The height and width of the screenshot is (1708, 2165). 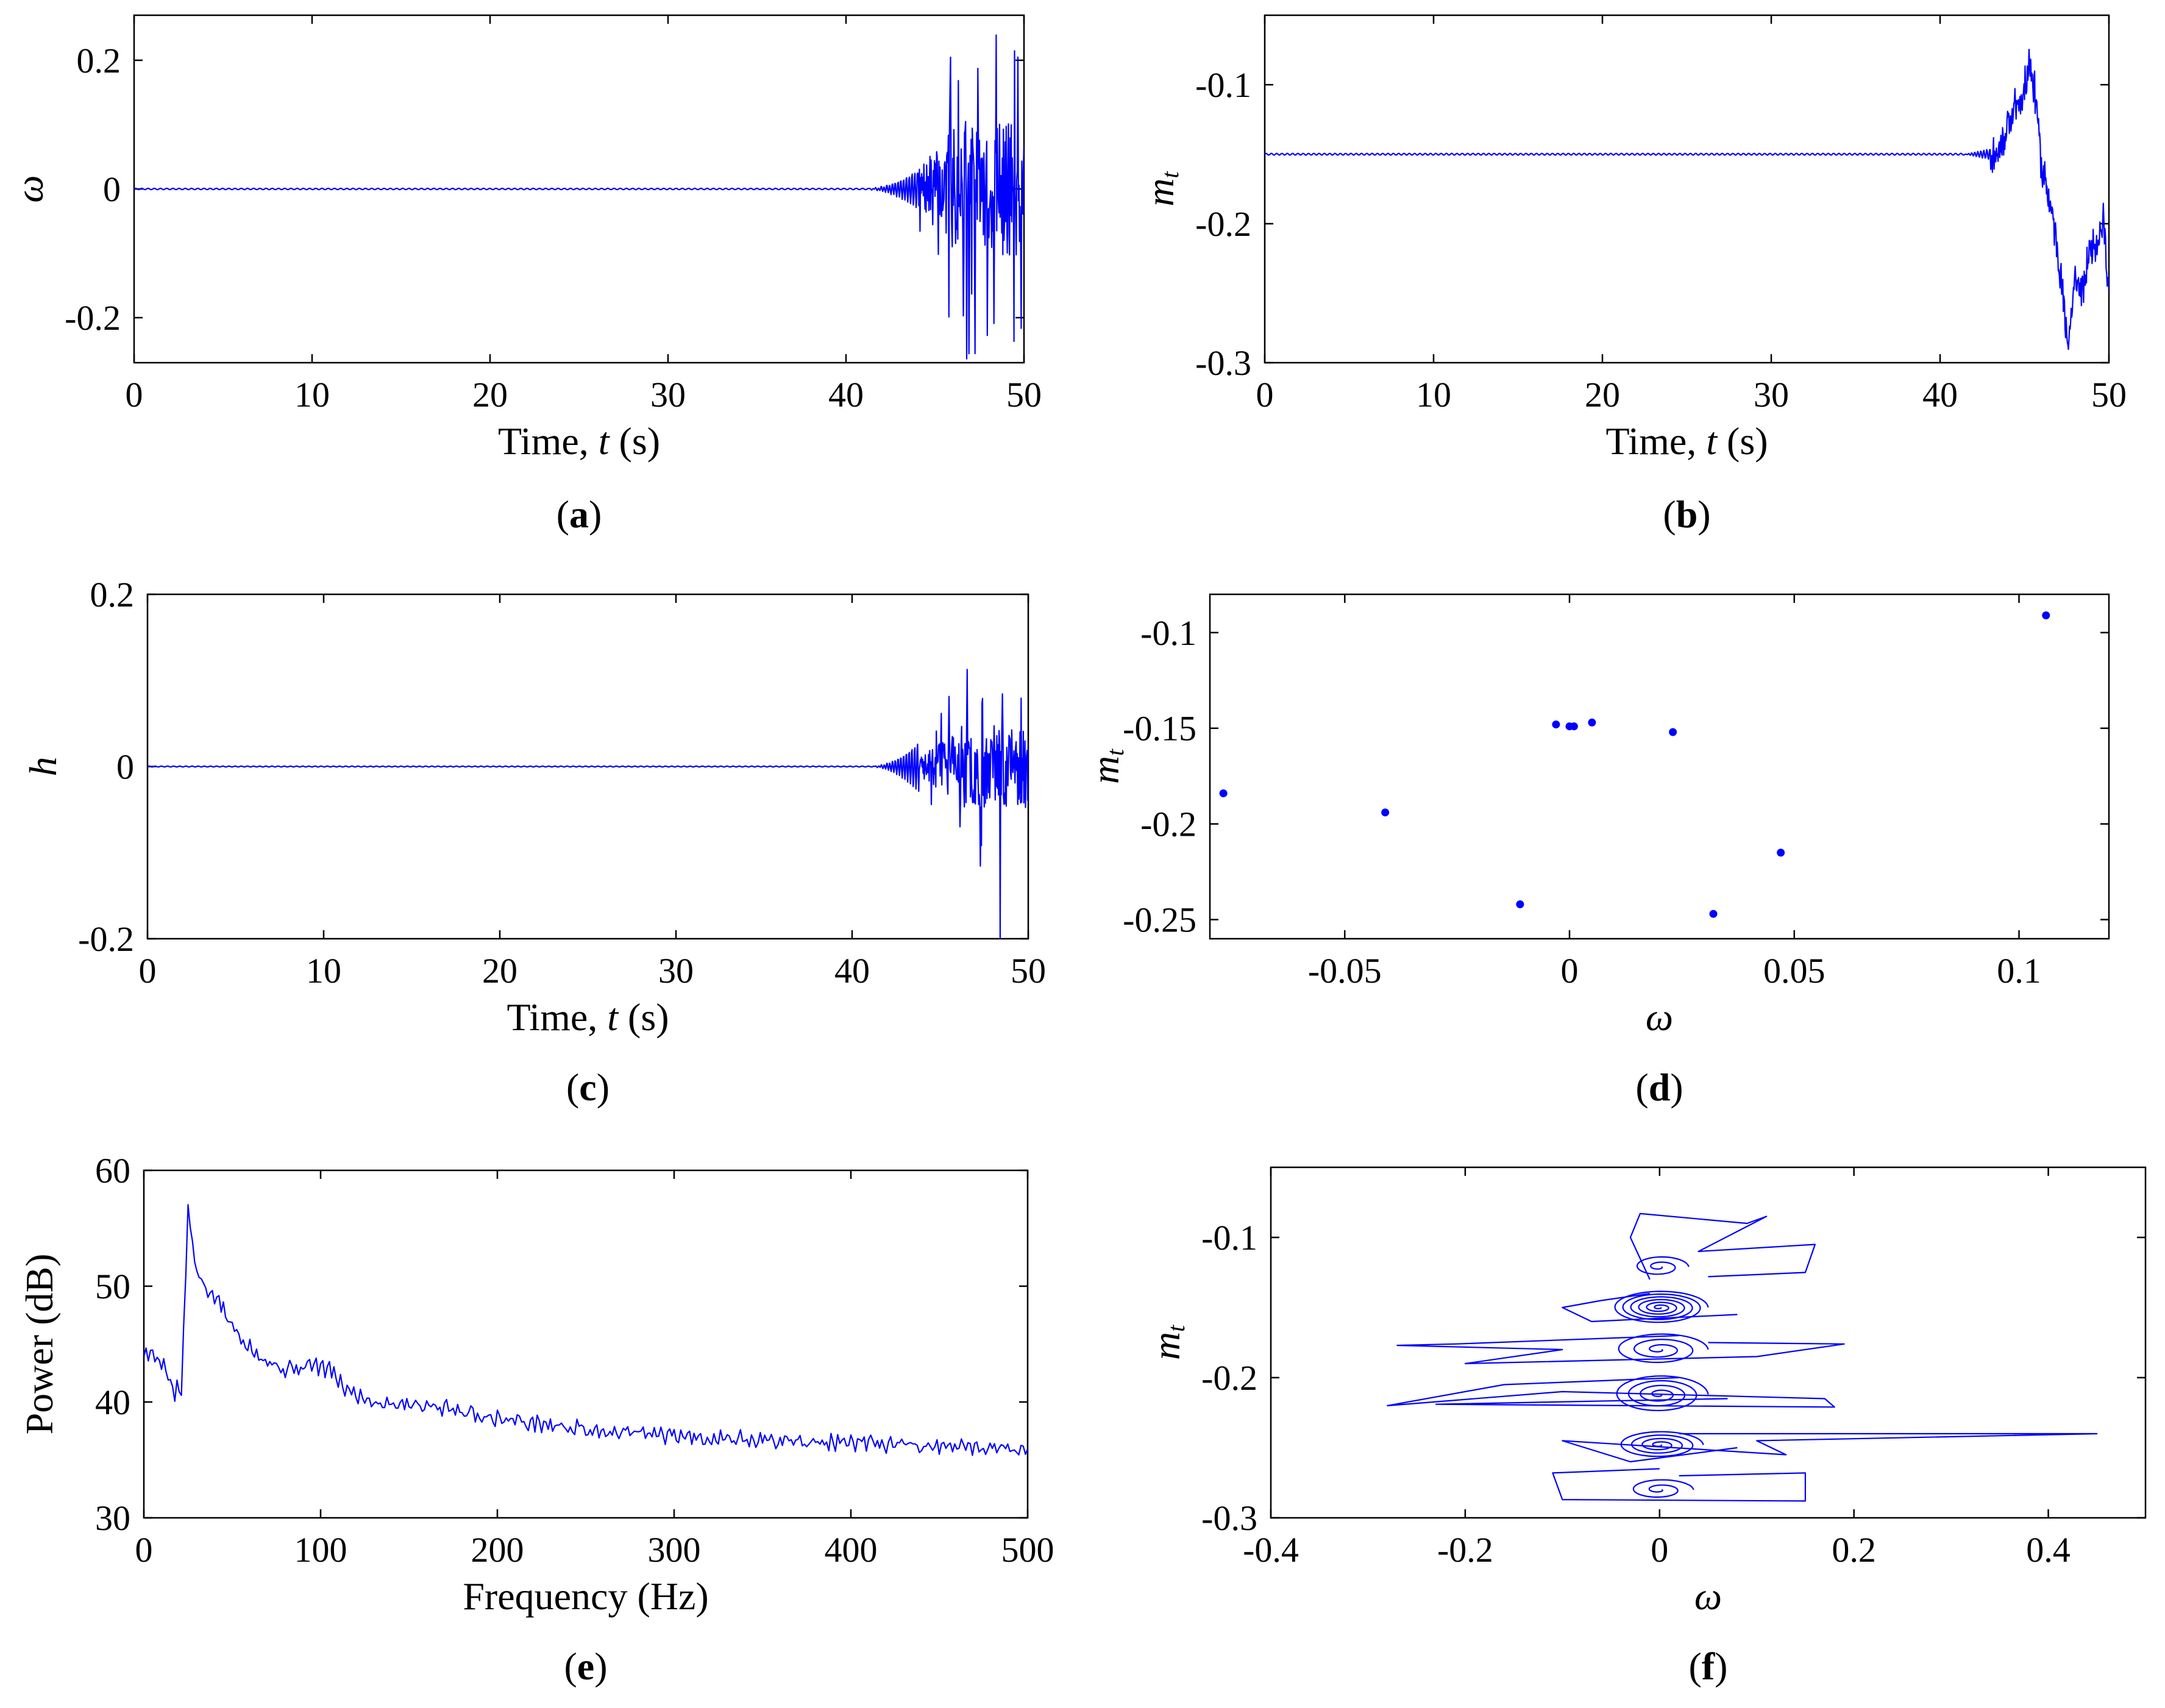 I want to click on x-tick-label: 300, so click(x=674, y=1550).